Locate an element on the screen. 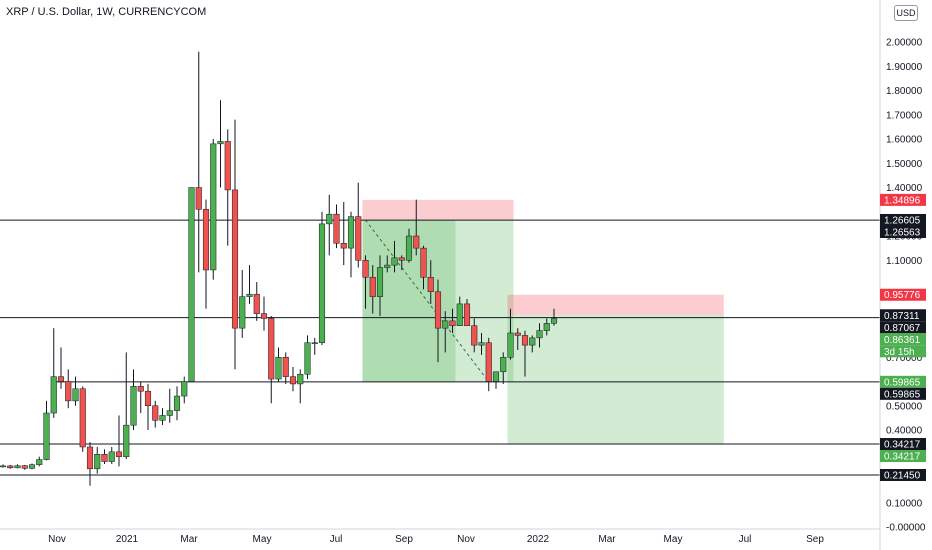 This screenshot has height=550, width=932. price-label: 0.87067 is located at coordinates (902, 328).